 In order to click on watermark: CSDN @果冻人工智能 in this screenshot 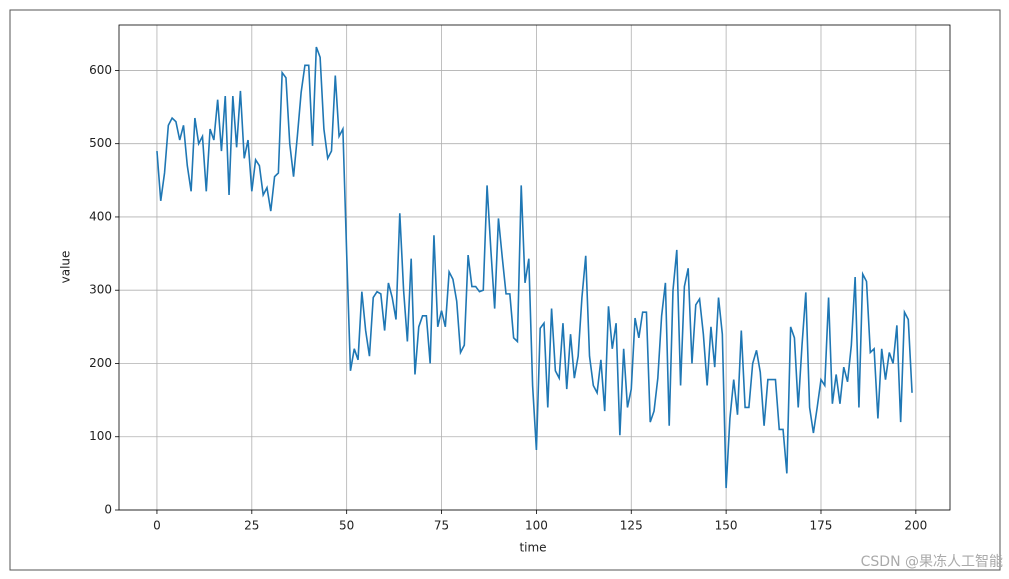, I will do `click(932, 561)`.